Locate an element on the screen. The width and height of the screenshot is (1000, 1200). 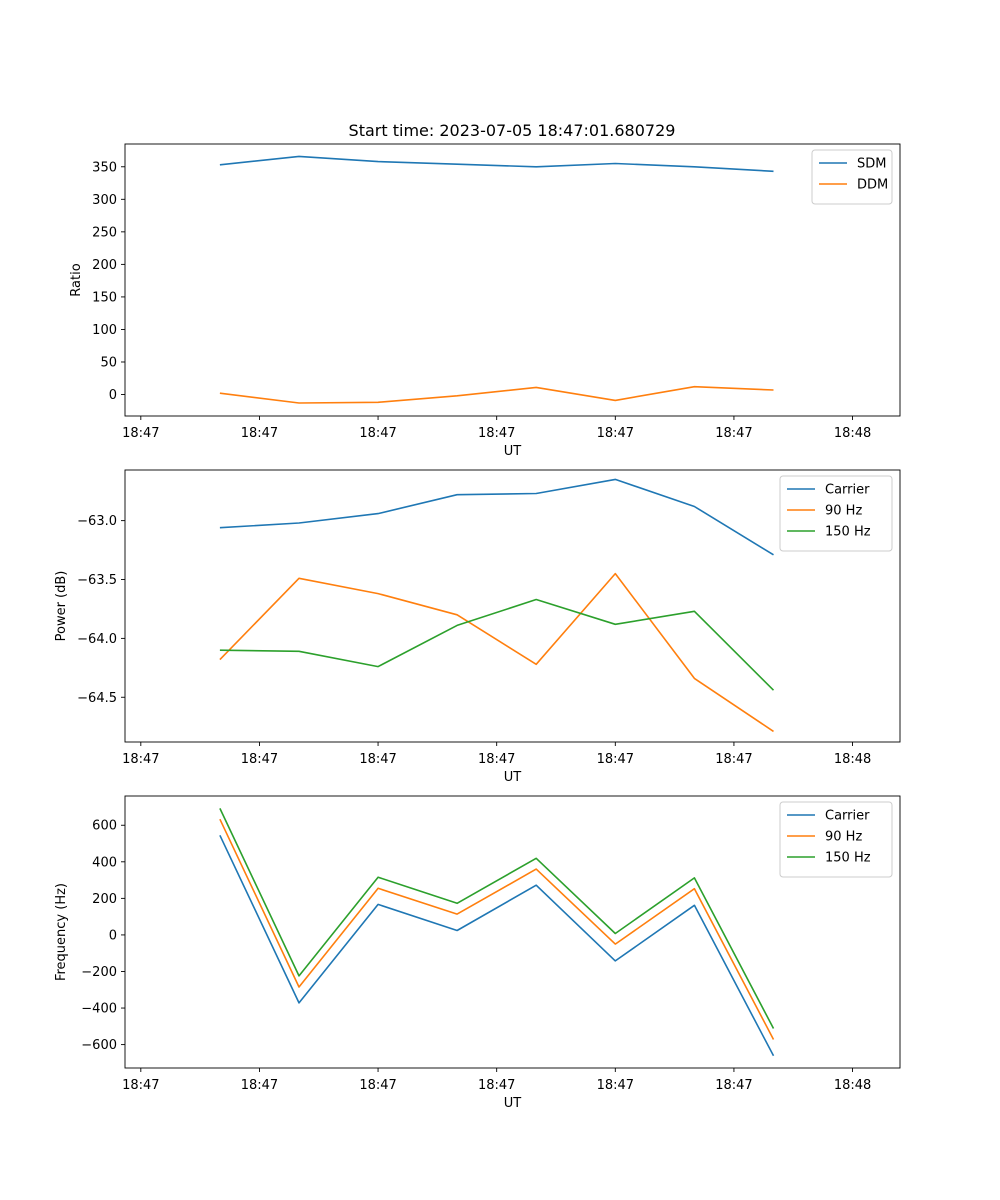
legend: SDM DDM is located at coordinates (852, 177).